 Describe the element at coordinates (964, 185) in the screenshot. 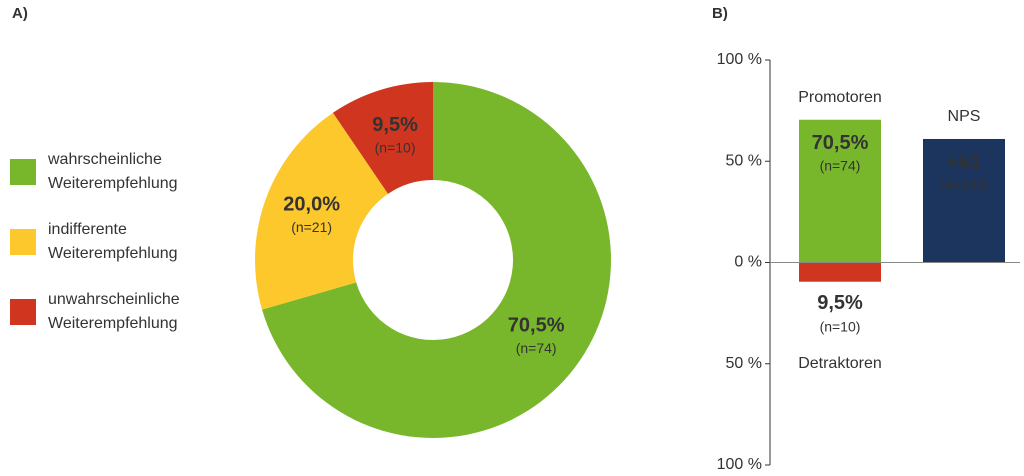

I see `count-label: (n=105)` at that location.